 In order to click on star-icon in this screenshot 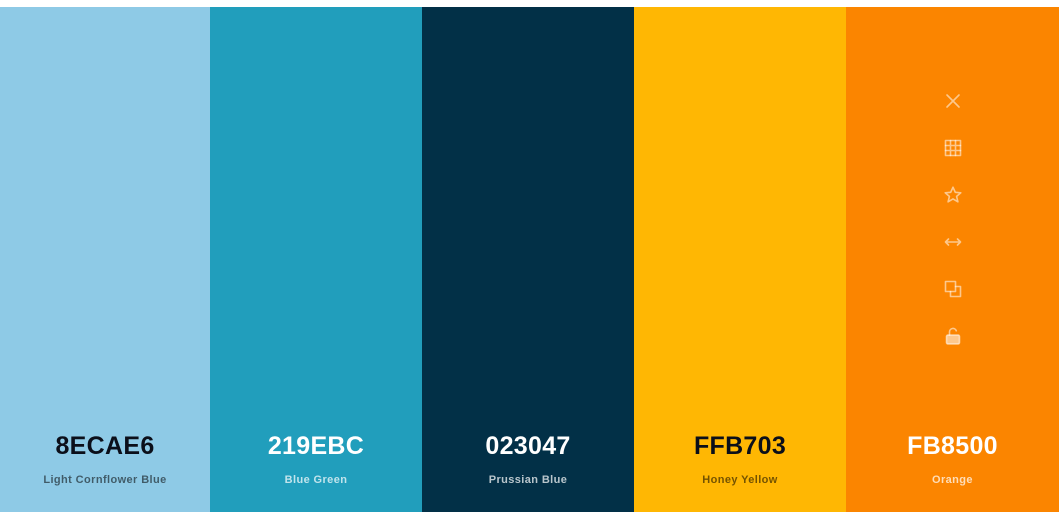, I will do `click(952, 194)`.